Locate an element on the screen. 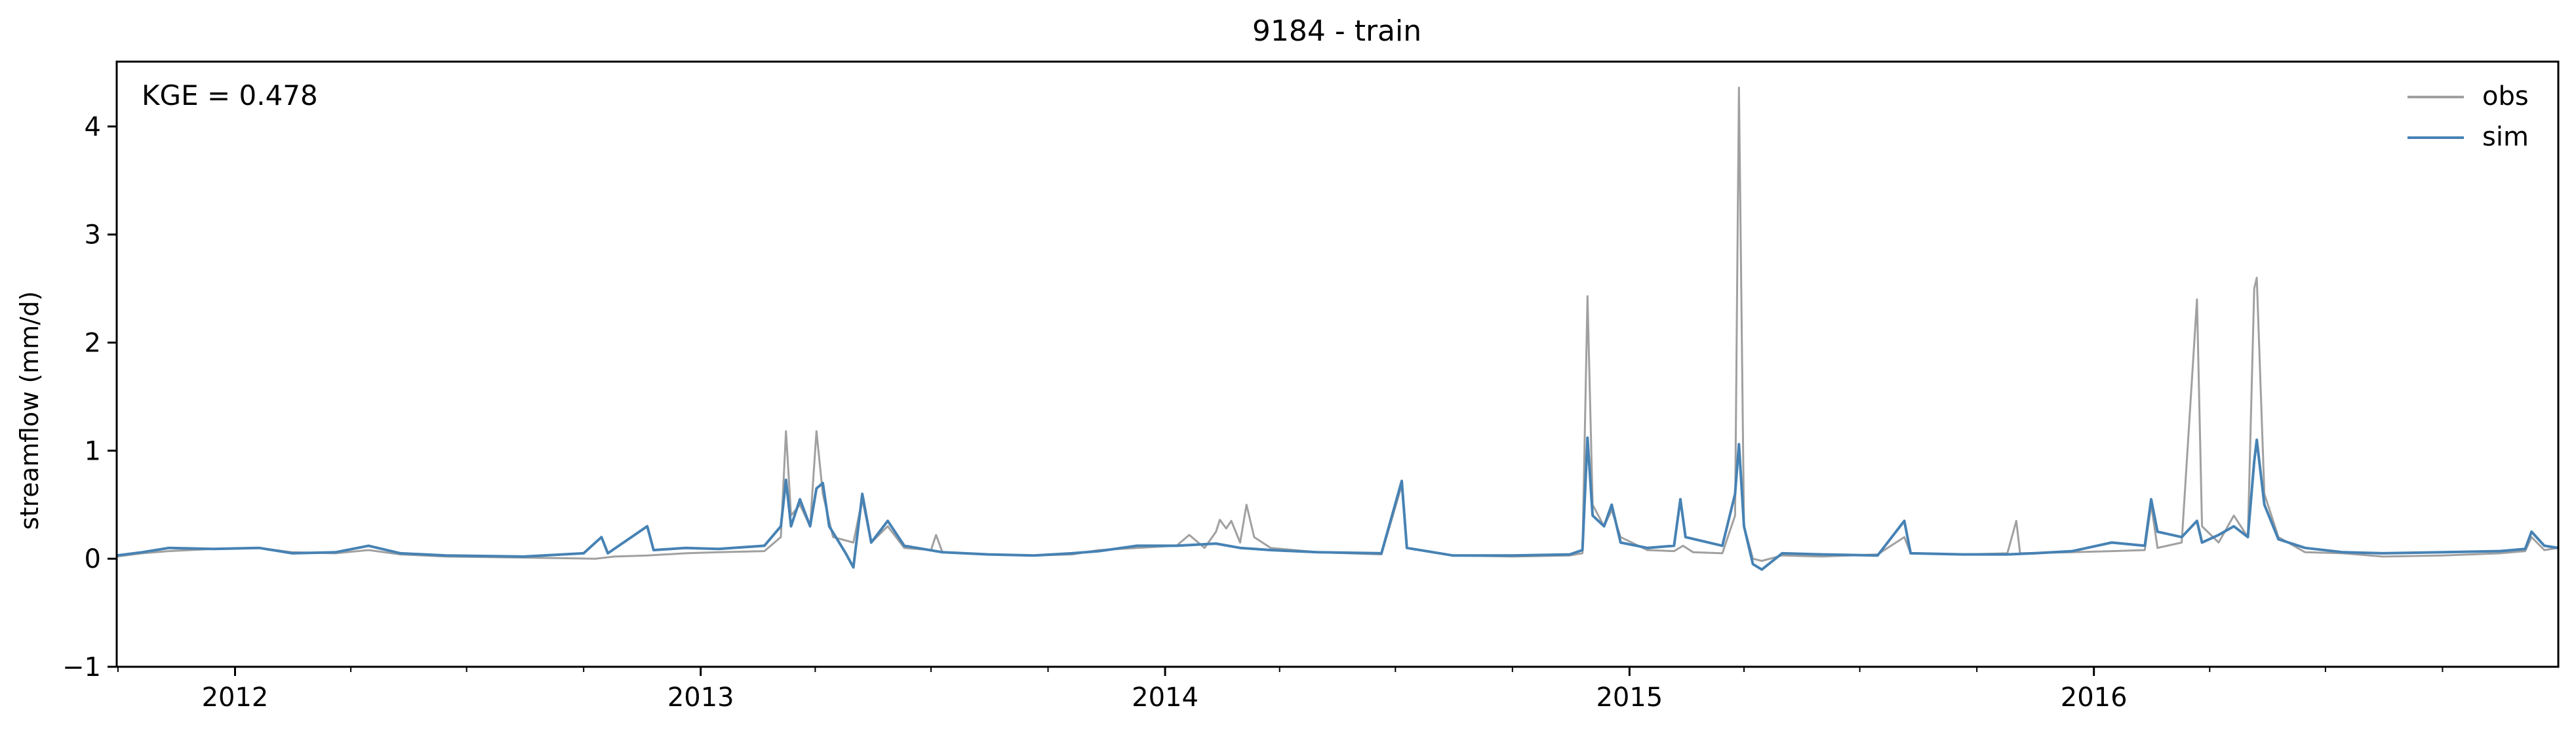 This screenshot has width=2576, height=733. legend-label-obs: obs is located at coordinates (2505, 96).